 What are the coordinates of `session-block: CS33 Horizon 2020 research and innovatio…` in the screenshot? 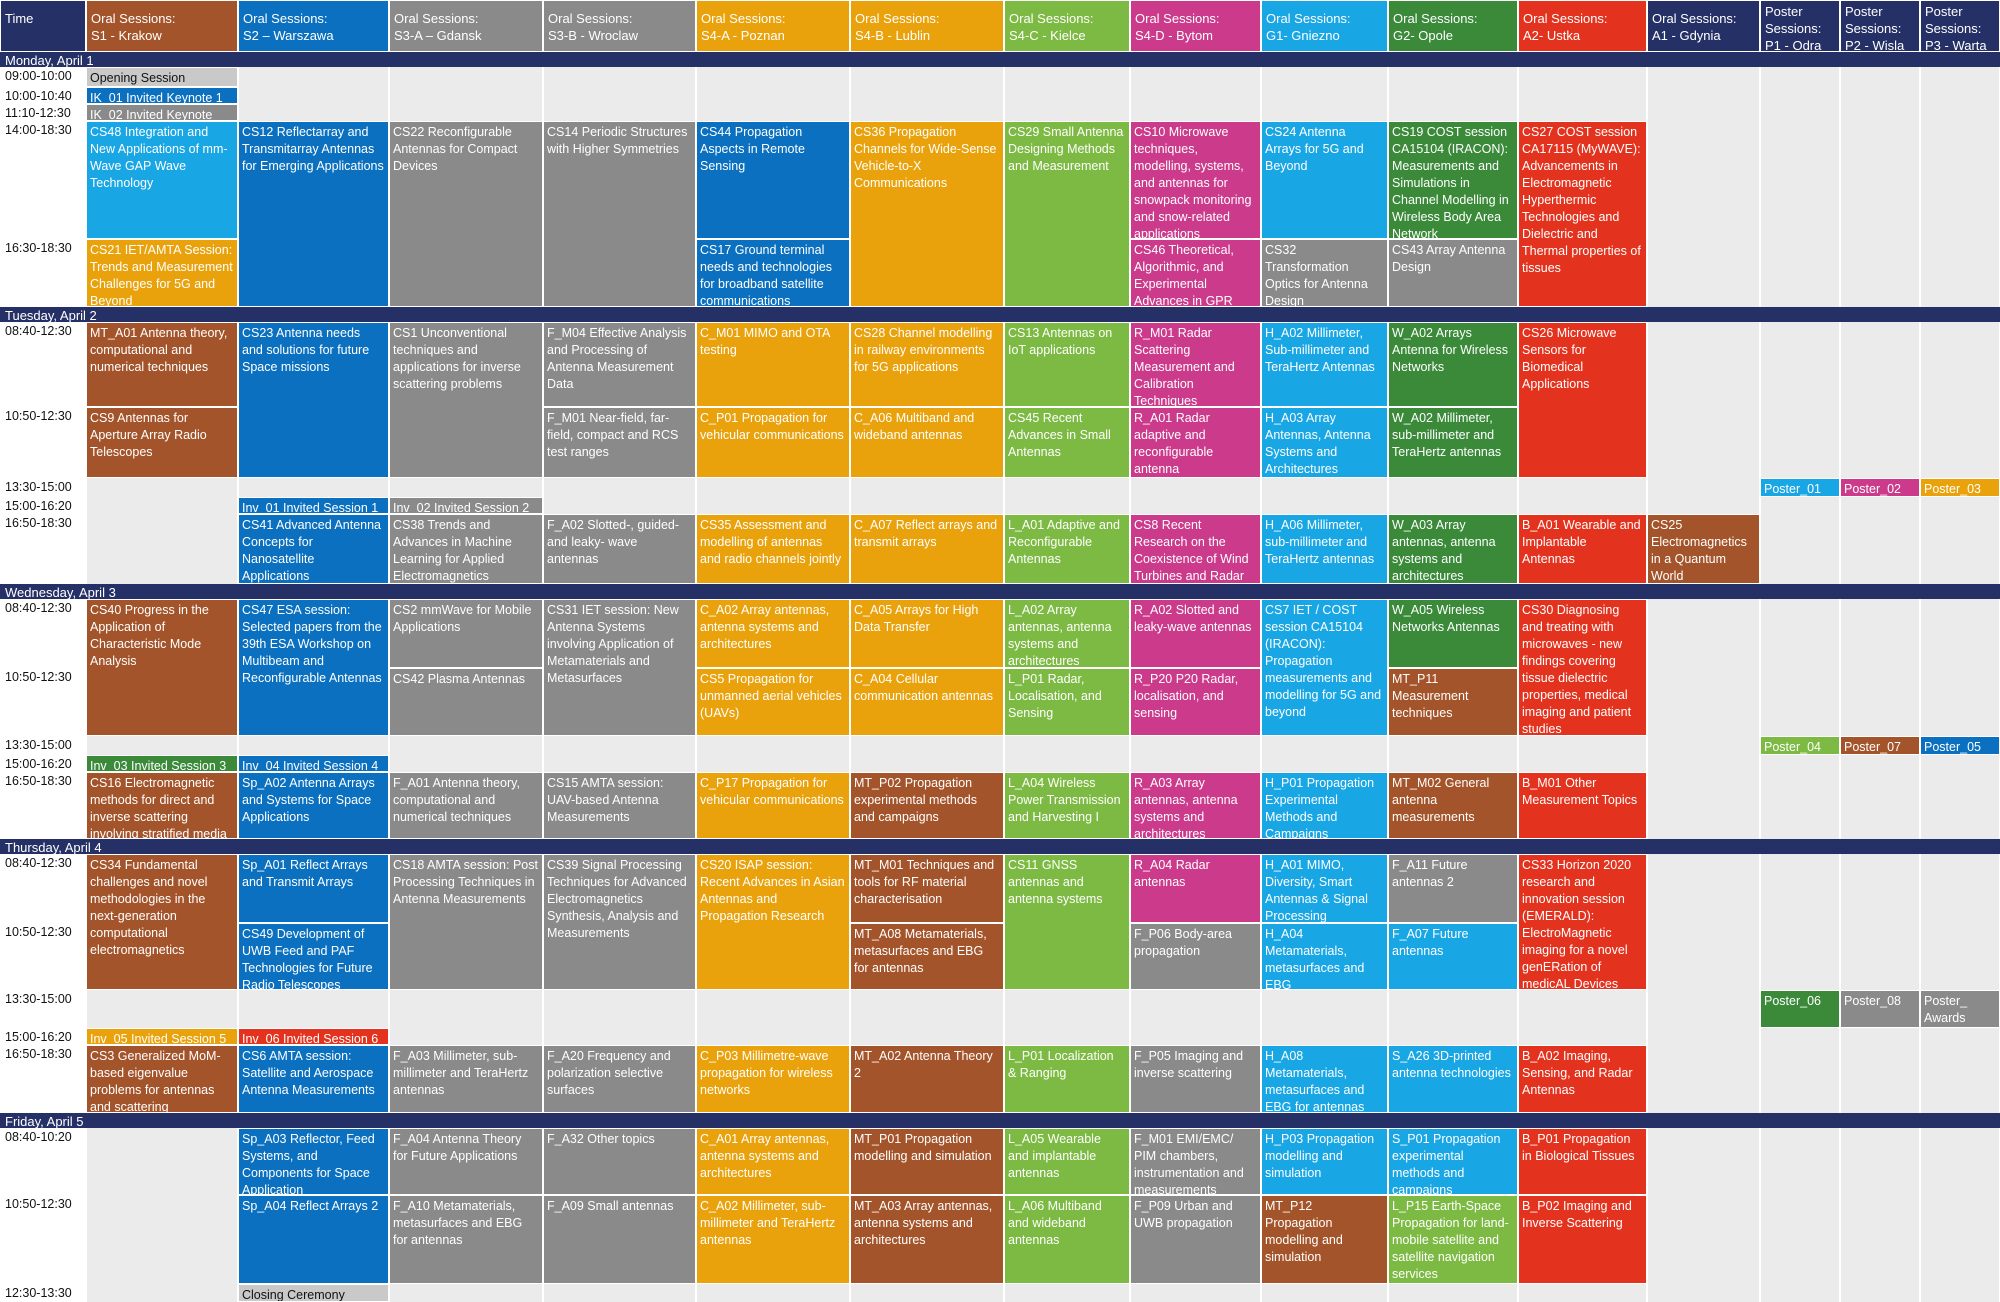 It's located at (1582, 922).